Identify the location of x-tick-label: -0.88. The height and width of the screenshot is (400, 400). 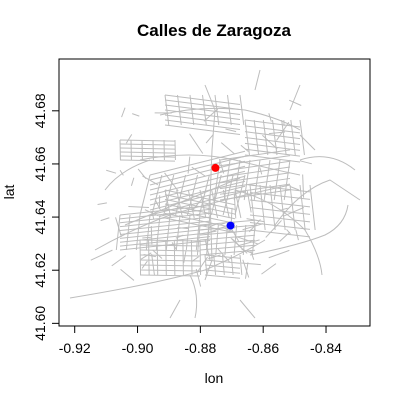
(200, 348).